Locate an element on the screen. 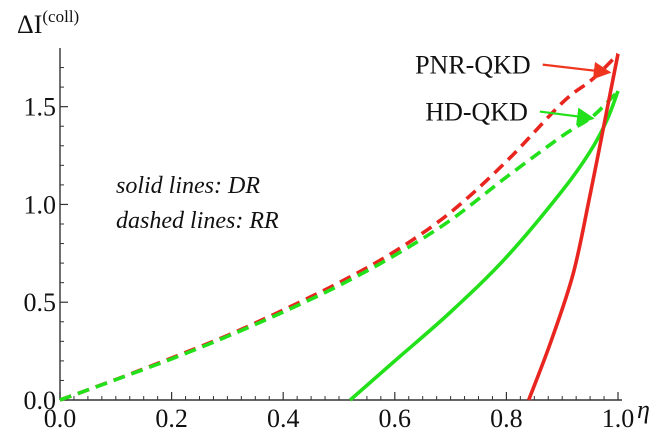  y-axis-title-main: ΔI is located at coordinates (29, 24).